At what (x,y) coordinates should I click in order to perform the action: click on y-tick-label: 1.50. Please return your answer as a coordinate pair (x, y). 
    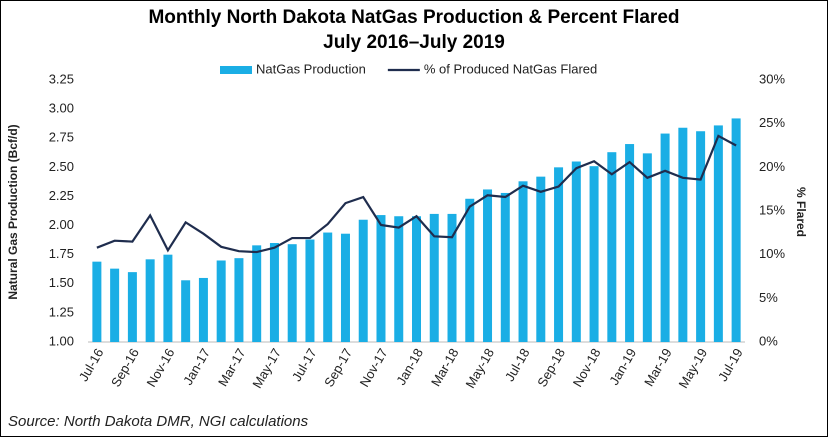
    Looking at the image, I should click on (61, 282).